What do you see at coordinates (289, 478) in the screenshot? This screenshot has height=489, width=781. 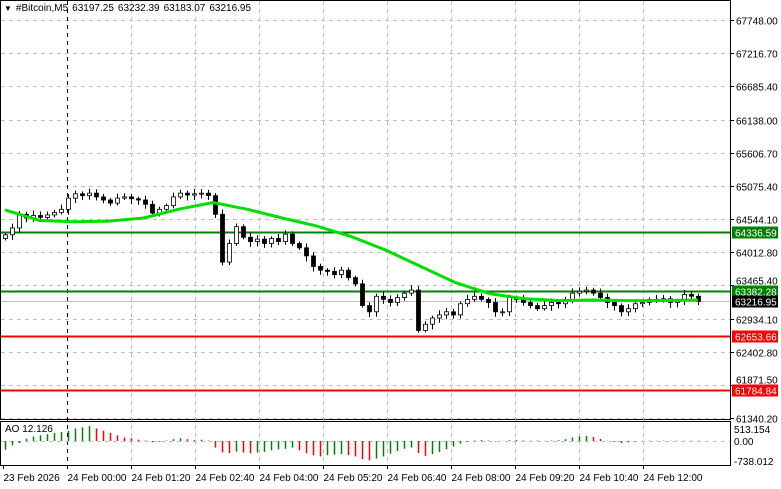 I see `x-tick-label: 24 Feb 04:00` at bounding box center [289, 478].